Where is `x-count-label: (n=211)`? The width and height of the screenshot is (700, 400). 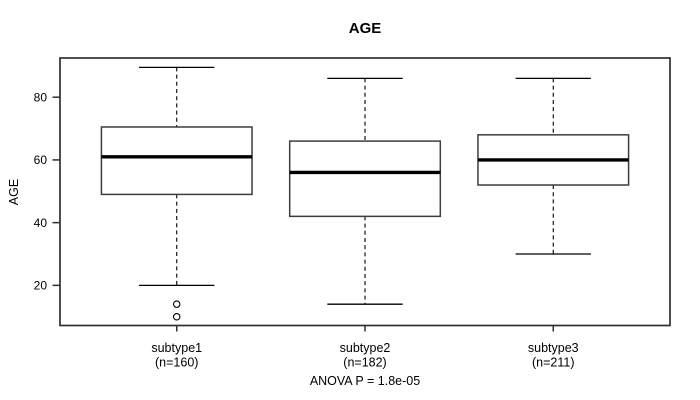 x-count-label: (n=211) is located at coordinates (553, 363).